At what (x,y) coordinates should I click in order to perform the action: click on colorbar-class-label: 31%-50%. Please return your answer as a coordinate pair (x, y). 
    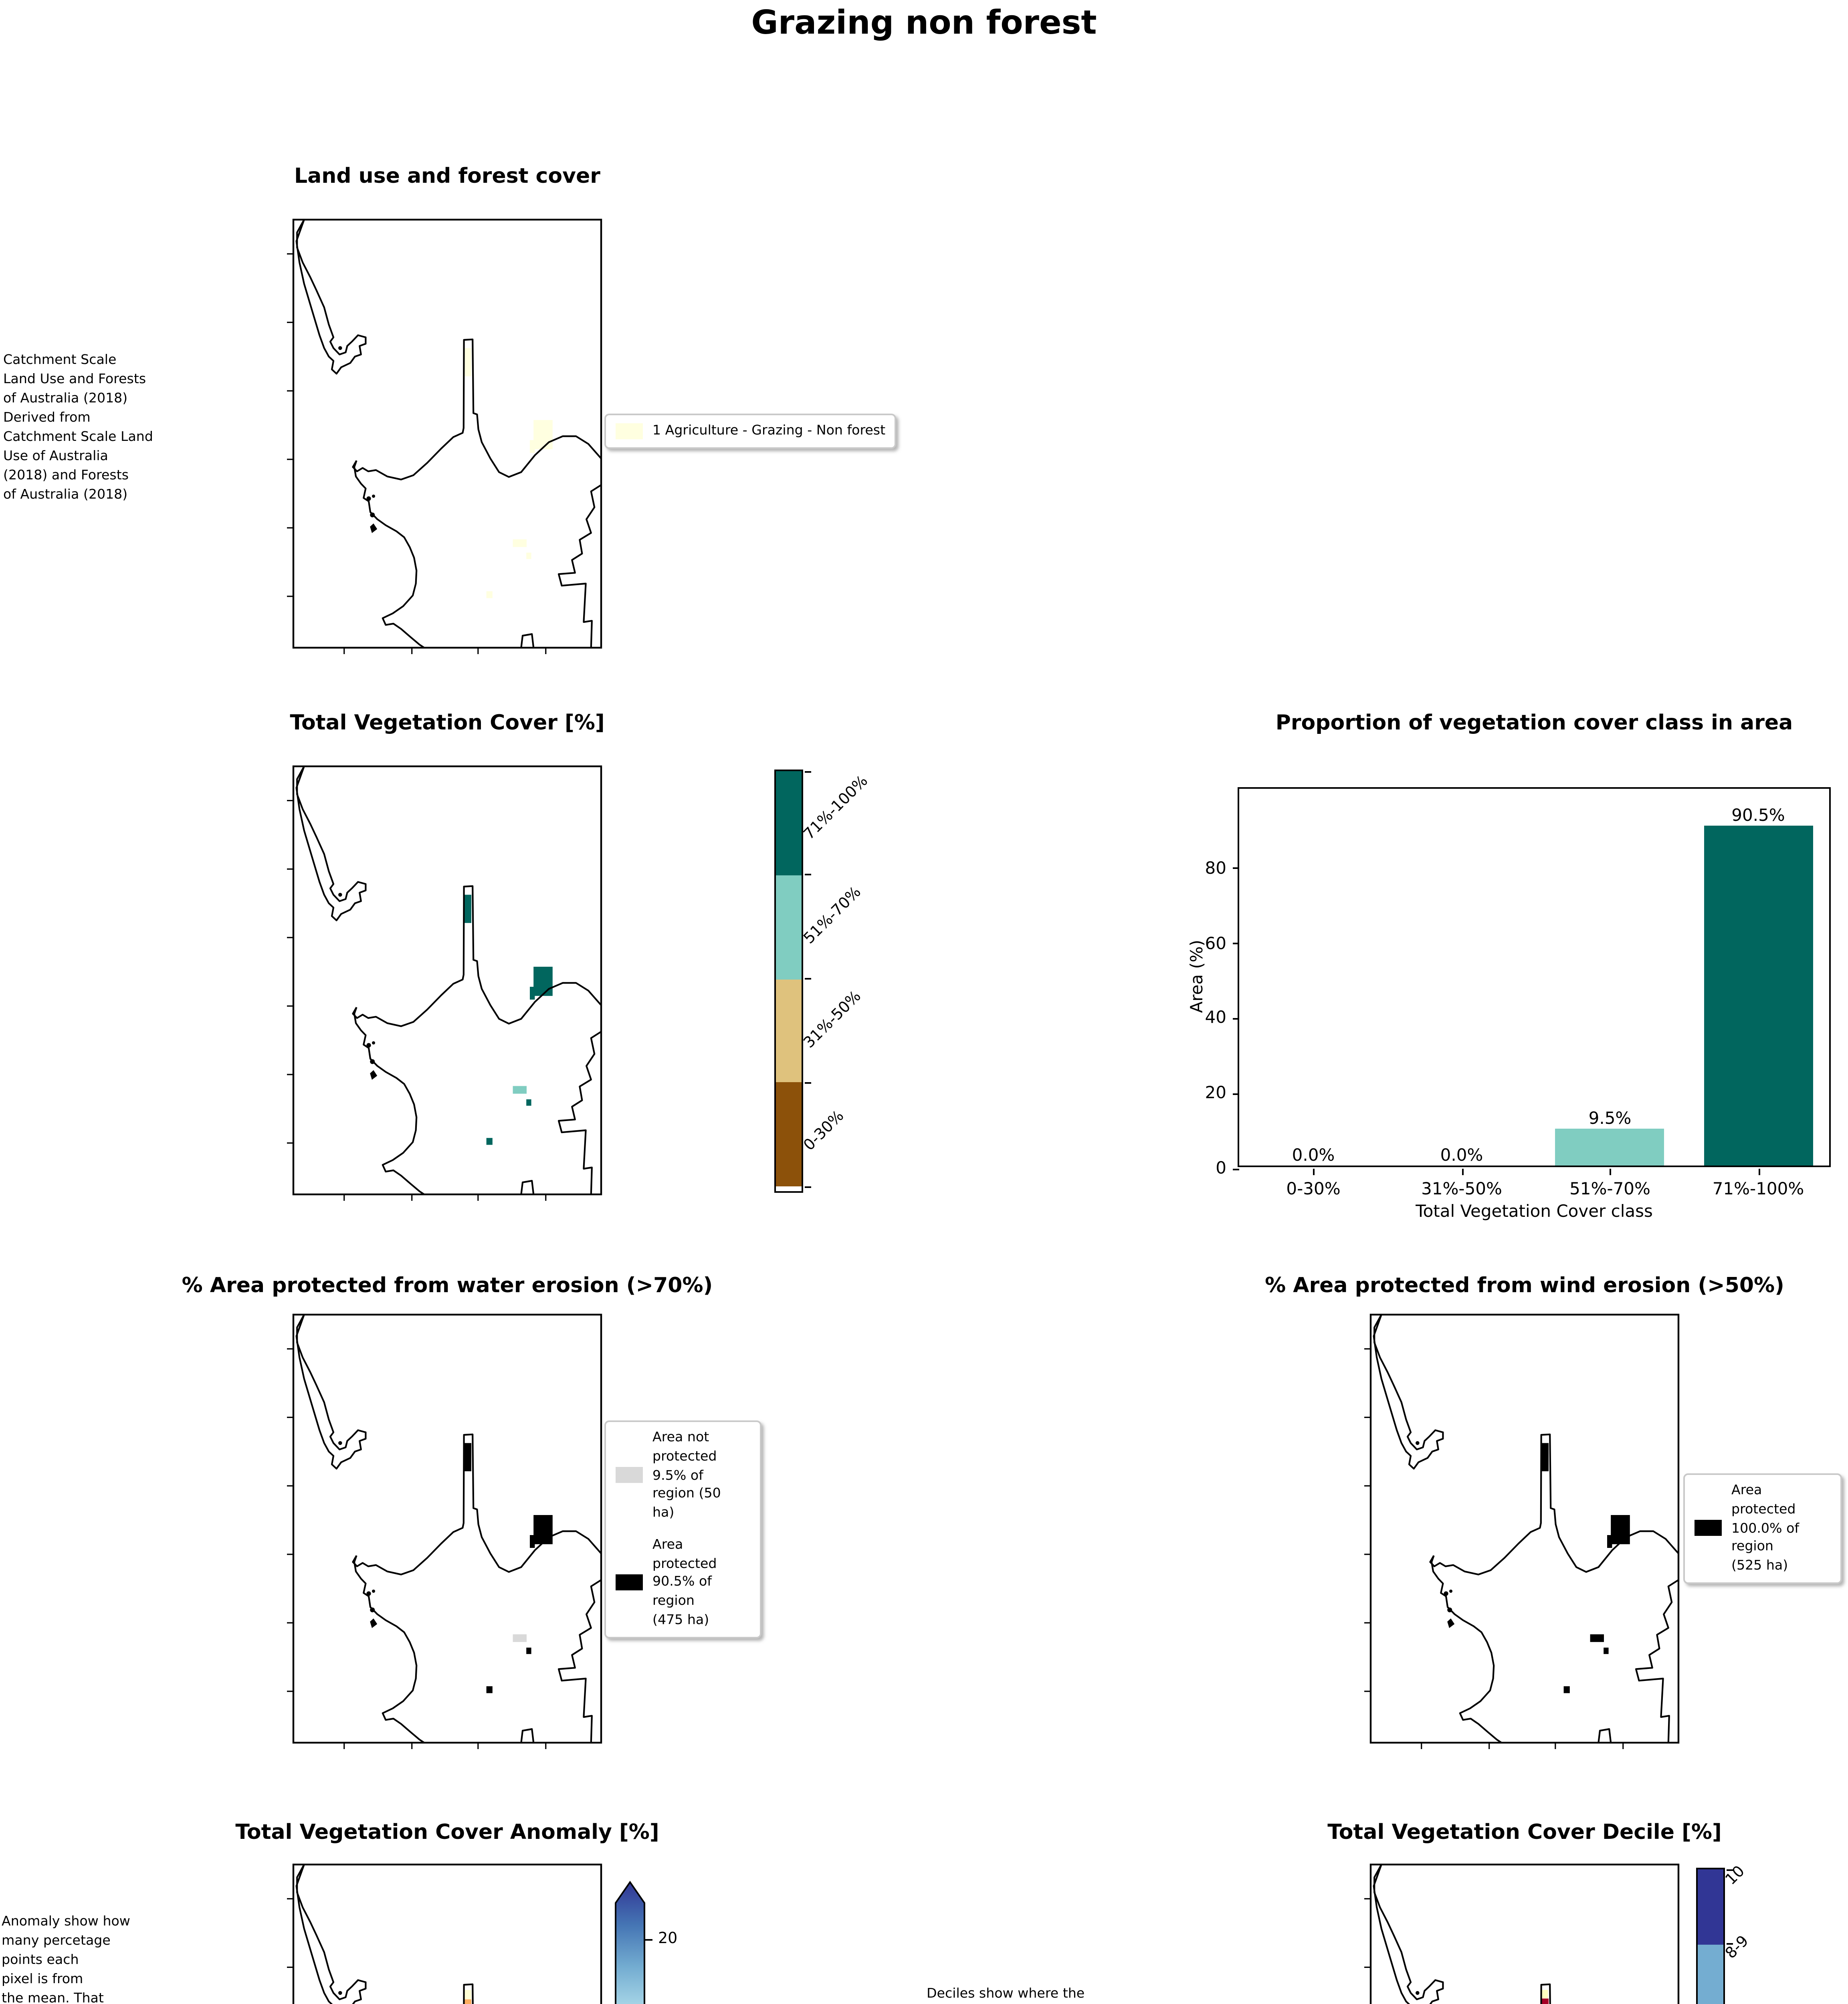
    Looking at the image, I should click on (832, 1019).